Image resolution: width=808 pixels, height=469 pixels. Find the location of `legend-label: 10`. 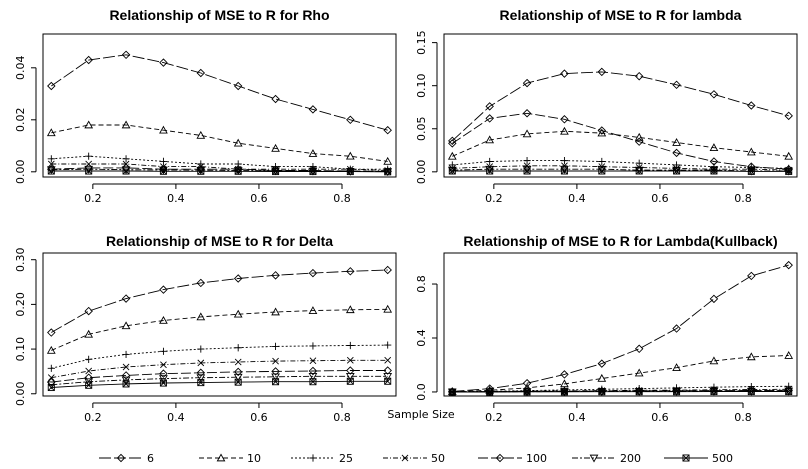

legend-label: 10 is located at coordinates (254, 458).